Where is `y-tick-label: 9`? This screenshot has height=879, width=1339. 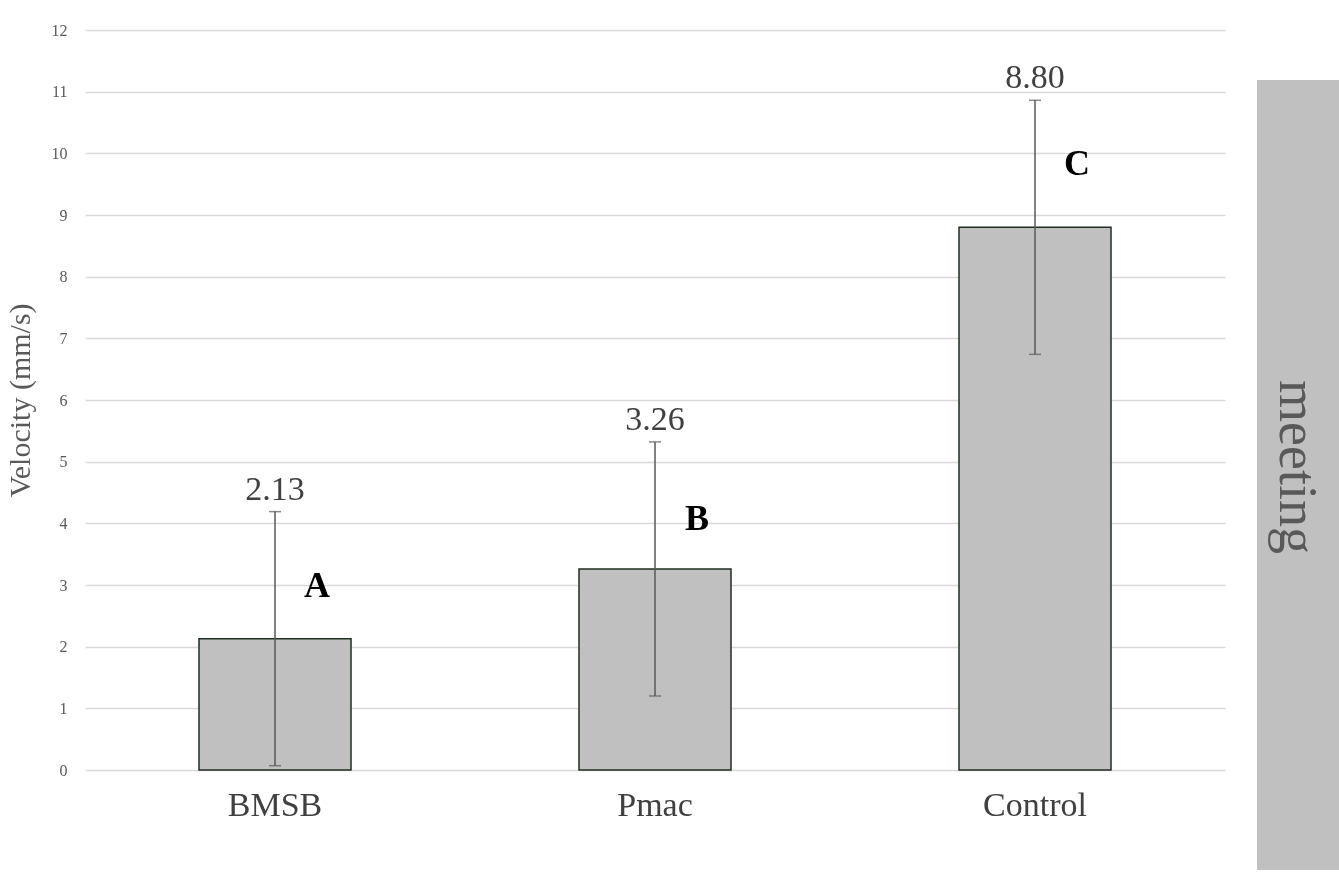
y-tick-label: 9 is located at coordinates (63, 215).